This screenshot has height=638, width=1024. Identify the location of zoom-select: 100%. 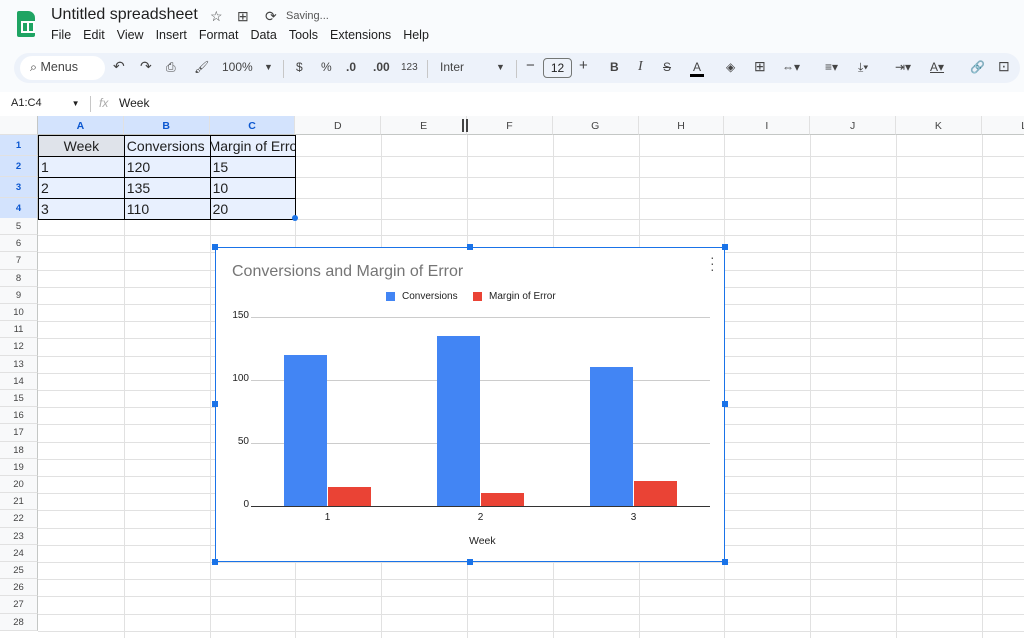
(237, 67).